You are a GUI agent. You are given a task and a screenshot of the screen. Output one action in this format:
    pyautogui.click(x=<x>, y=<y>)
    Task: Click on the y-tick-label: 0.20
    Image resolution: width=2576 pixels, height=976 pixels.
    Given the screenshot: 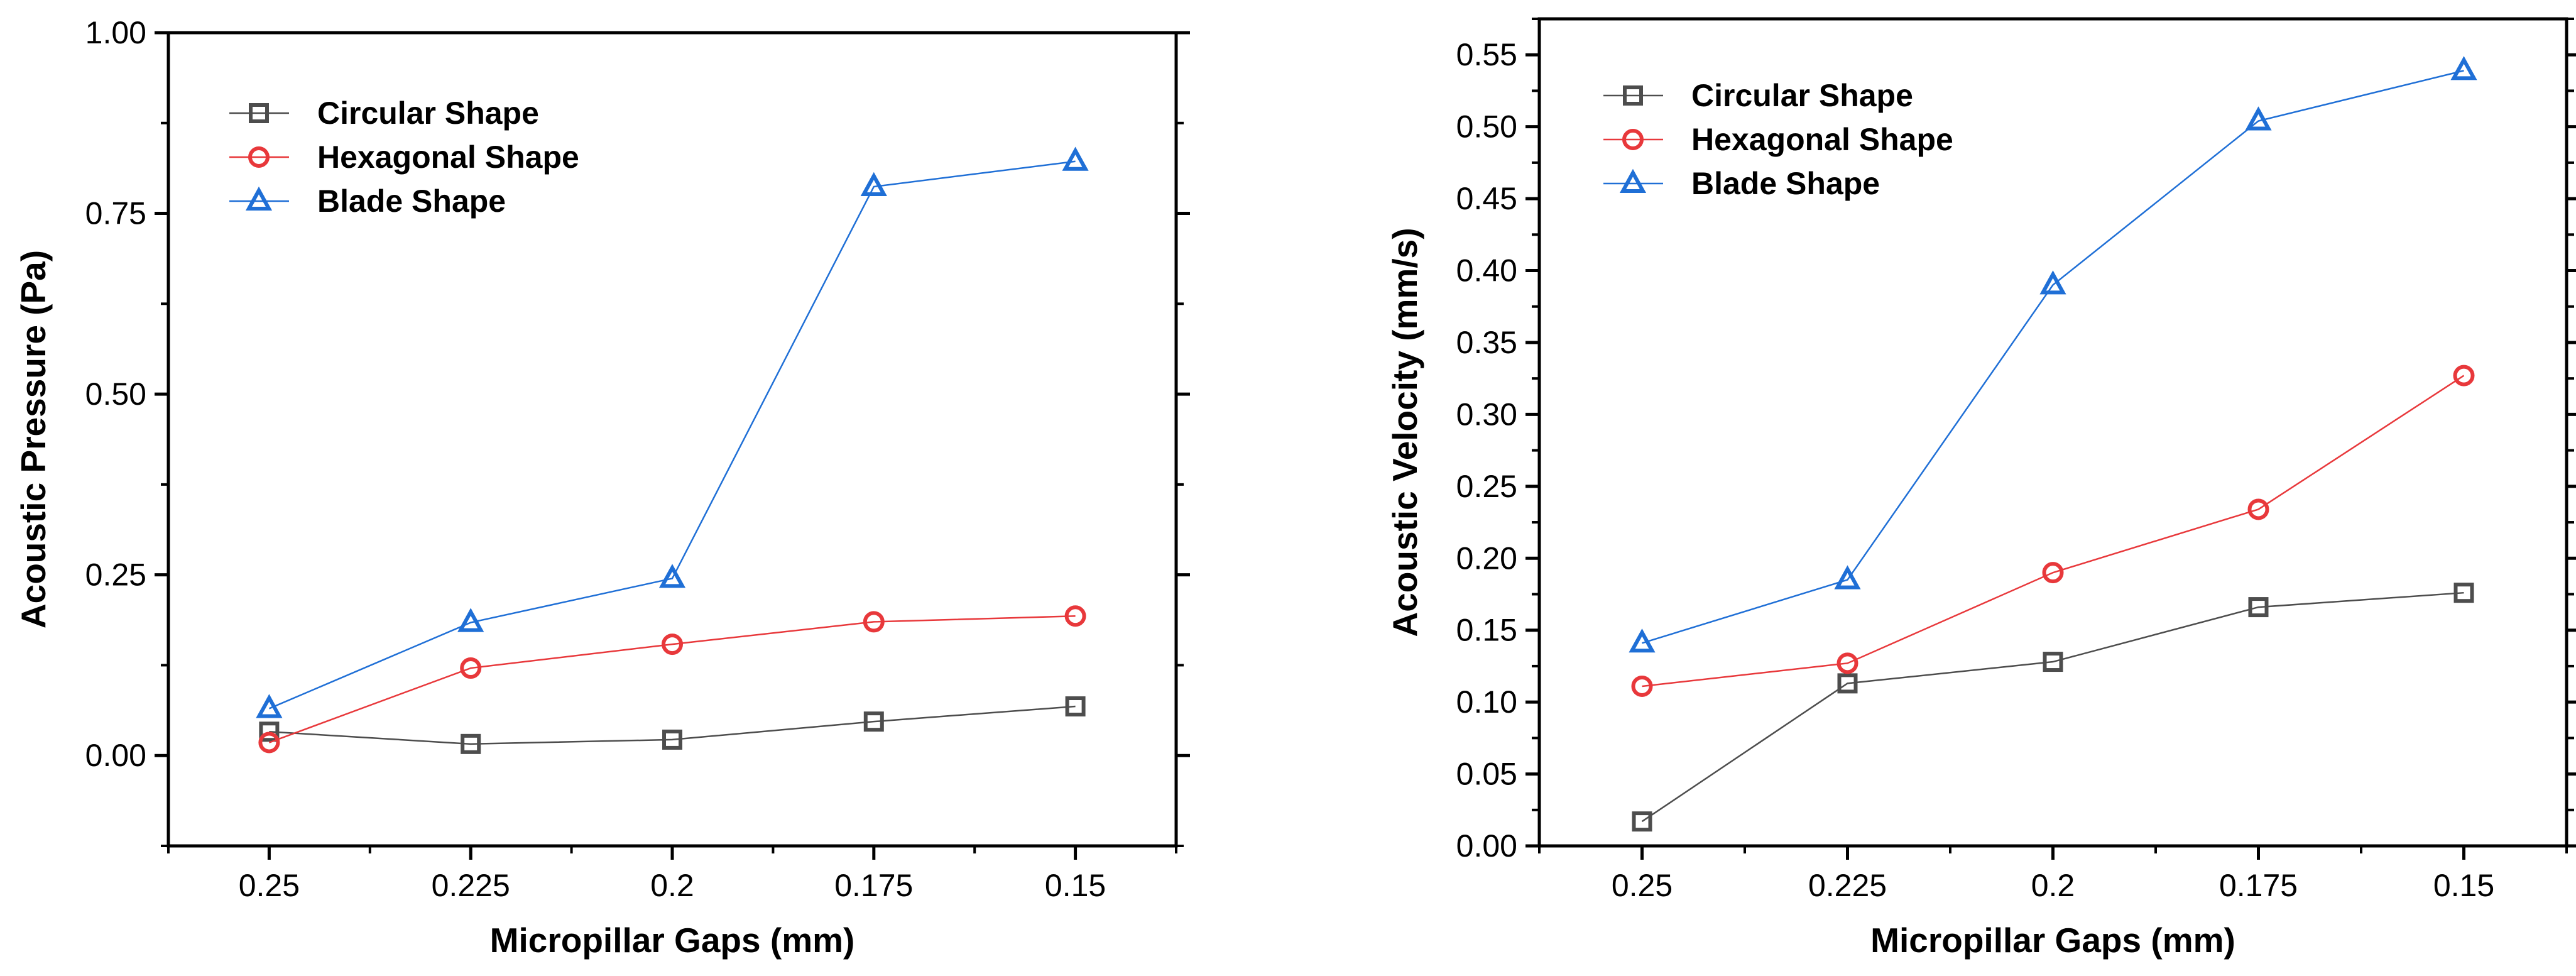 What is the action you would take?
    pyautogui.click(x=1487, y=558)
    